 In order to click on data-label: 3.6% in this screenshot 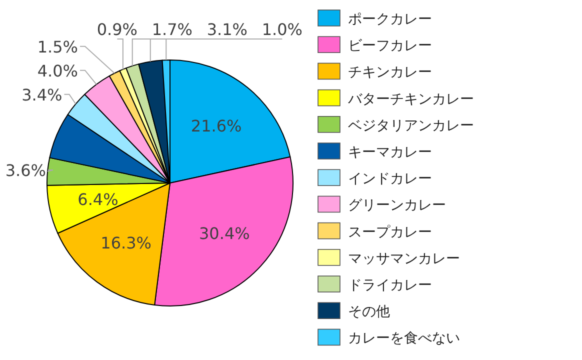, I will do `click(25, 170)`.